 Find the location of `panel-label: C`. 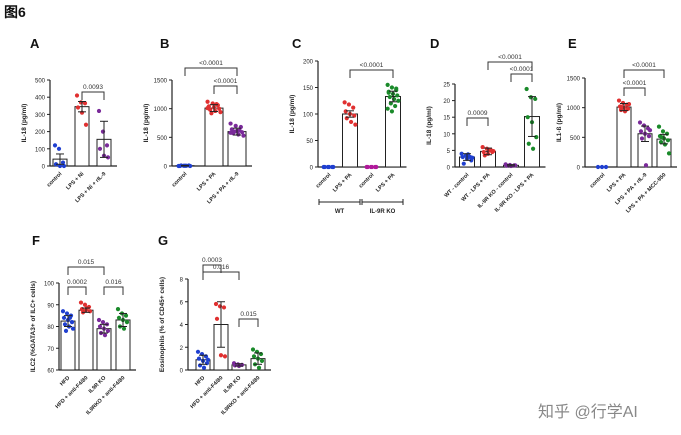

panel-label: C is located at coordinates (297, 43).